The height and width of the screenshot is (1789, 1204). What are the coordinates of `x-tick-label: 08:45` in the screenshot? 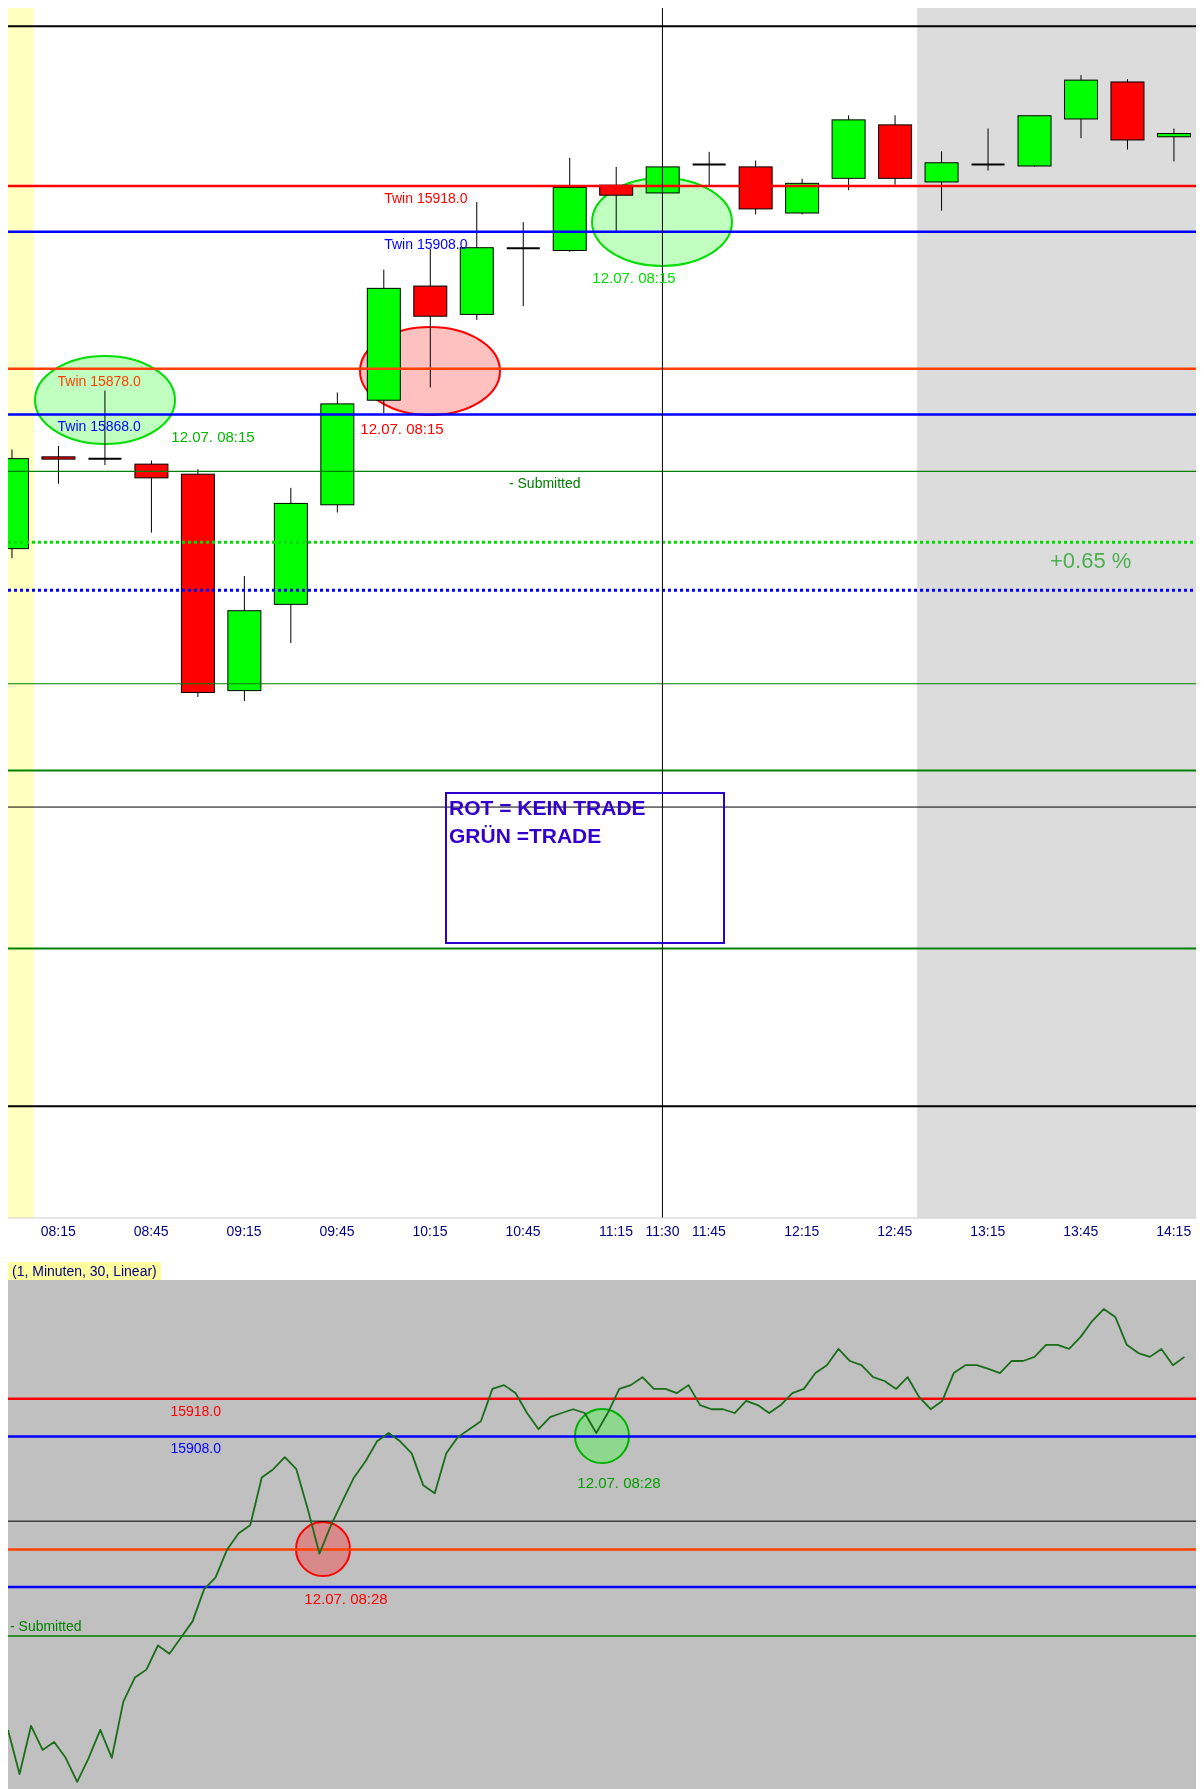 It's located at (151, 1230).